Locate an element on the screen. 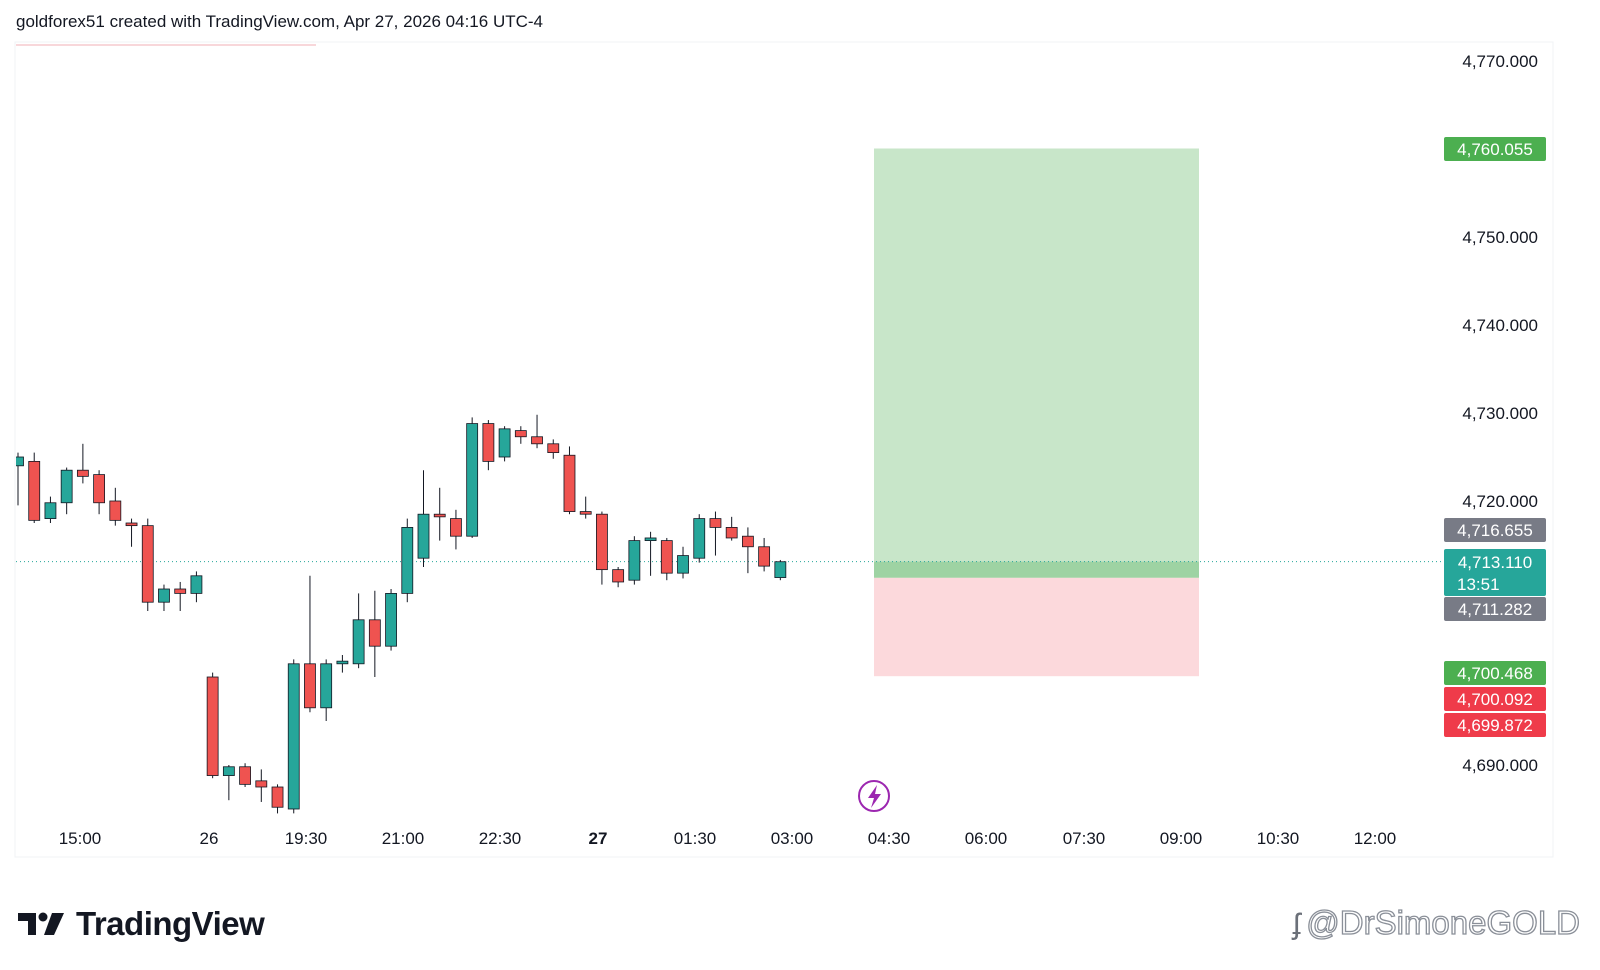 This screenshot has width=1600, height=970. x-tick-label: 12:00 is located at coordinates (1375, 838).